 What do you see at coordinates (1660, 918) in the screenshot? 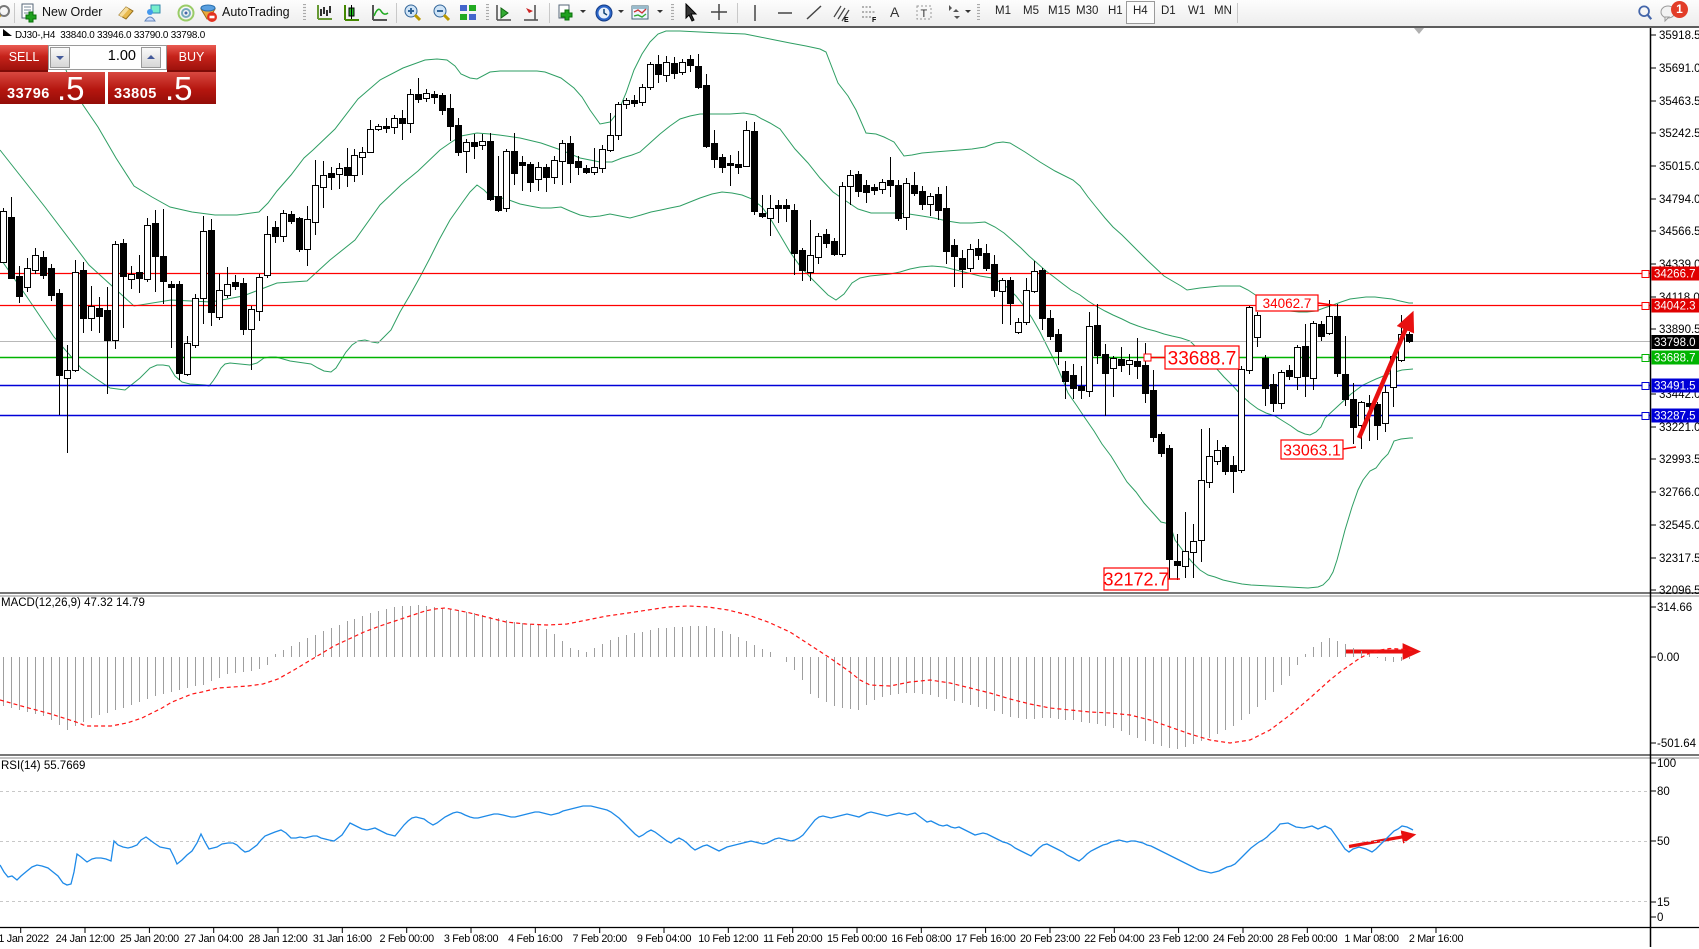
I see `svg-text: 0` at bounding box center [1660, 918].